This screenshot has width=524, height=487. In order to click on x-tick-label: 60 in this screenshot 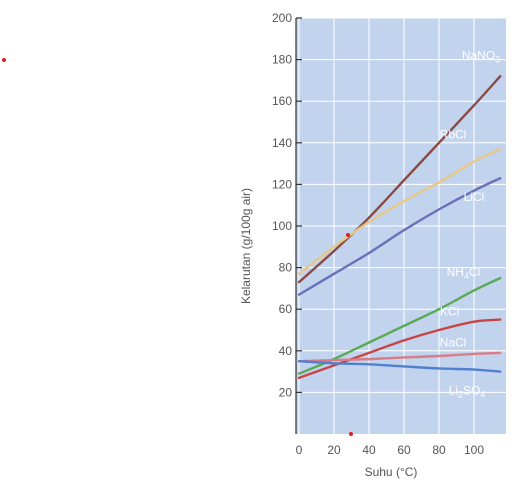, I will do `click(404, 450)`.